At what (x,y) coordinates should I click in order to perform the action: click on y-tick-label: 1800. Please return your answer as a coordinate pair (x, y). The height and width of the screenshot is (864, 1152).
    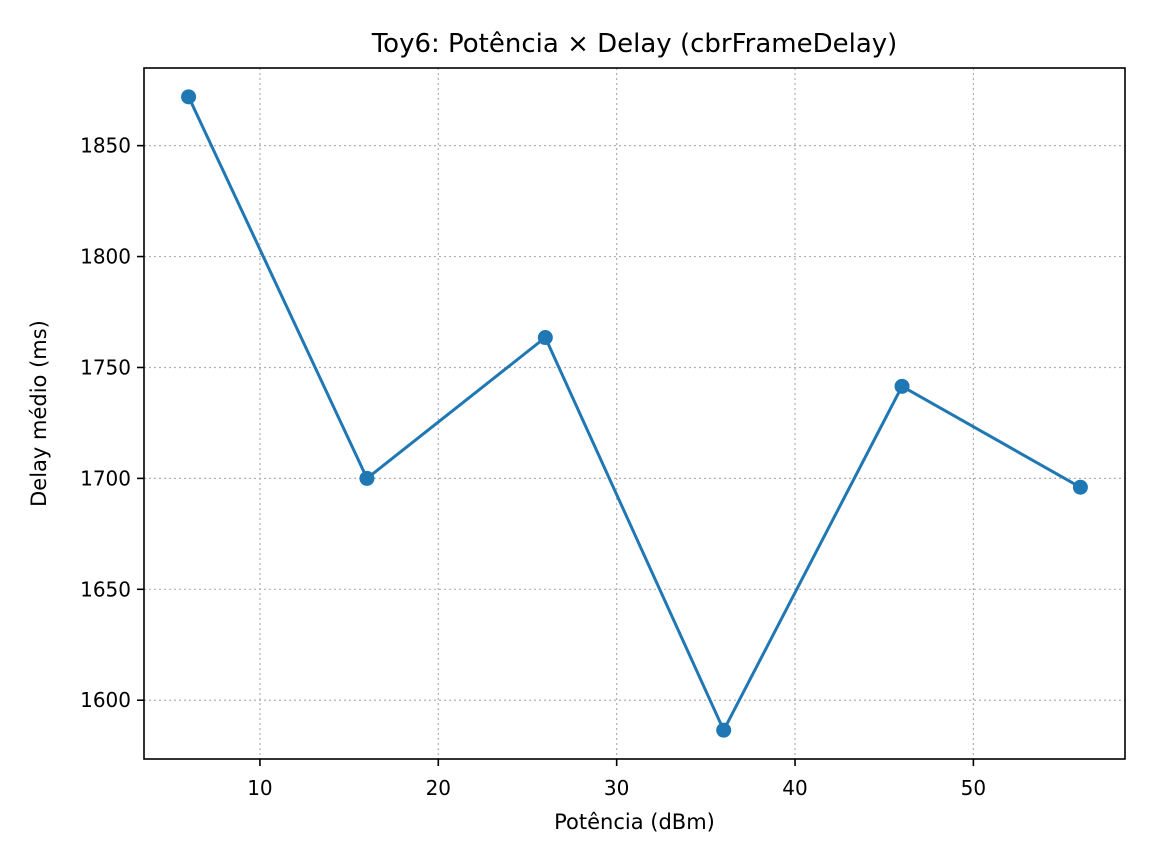
    Looking at the image, I should click on (105, 257).